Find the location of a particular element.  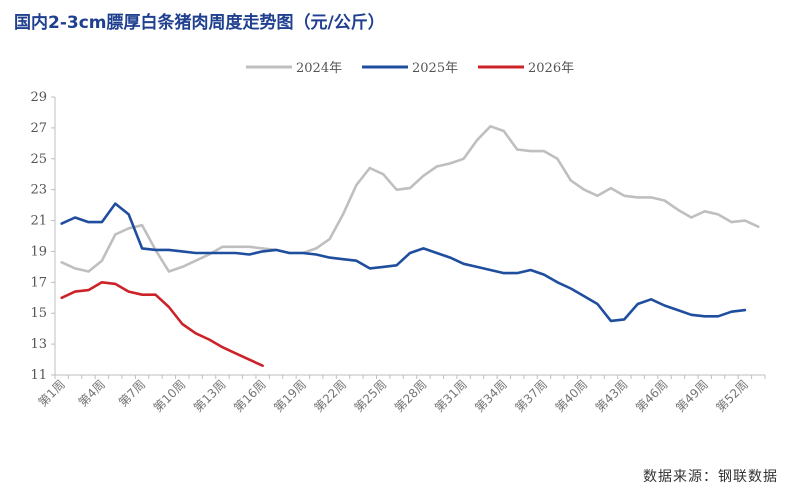

series-line-2026年 is located at coordinates (162, 324).